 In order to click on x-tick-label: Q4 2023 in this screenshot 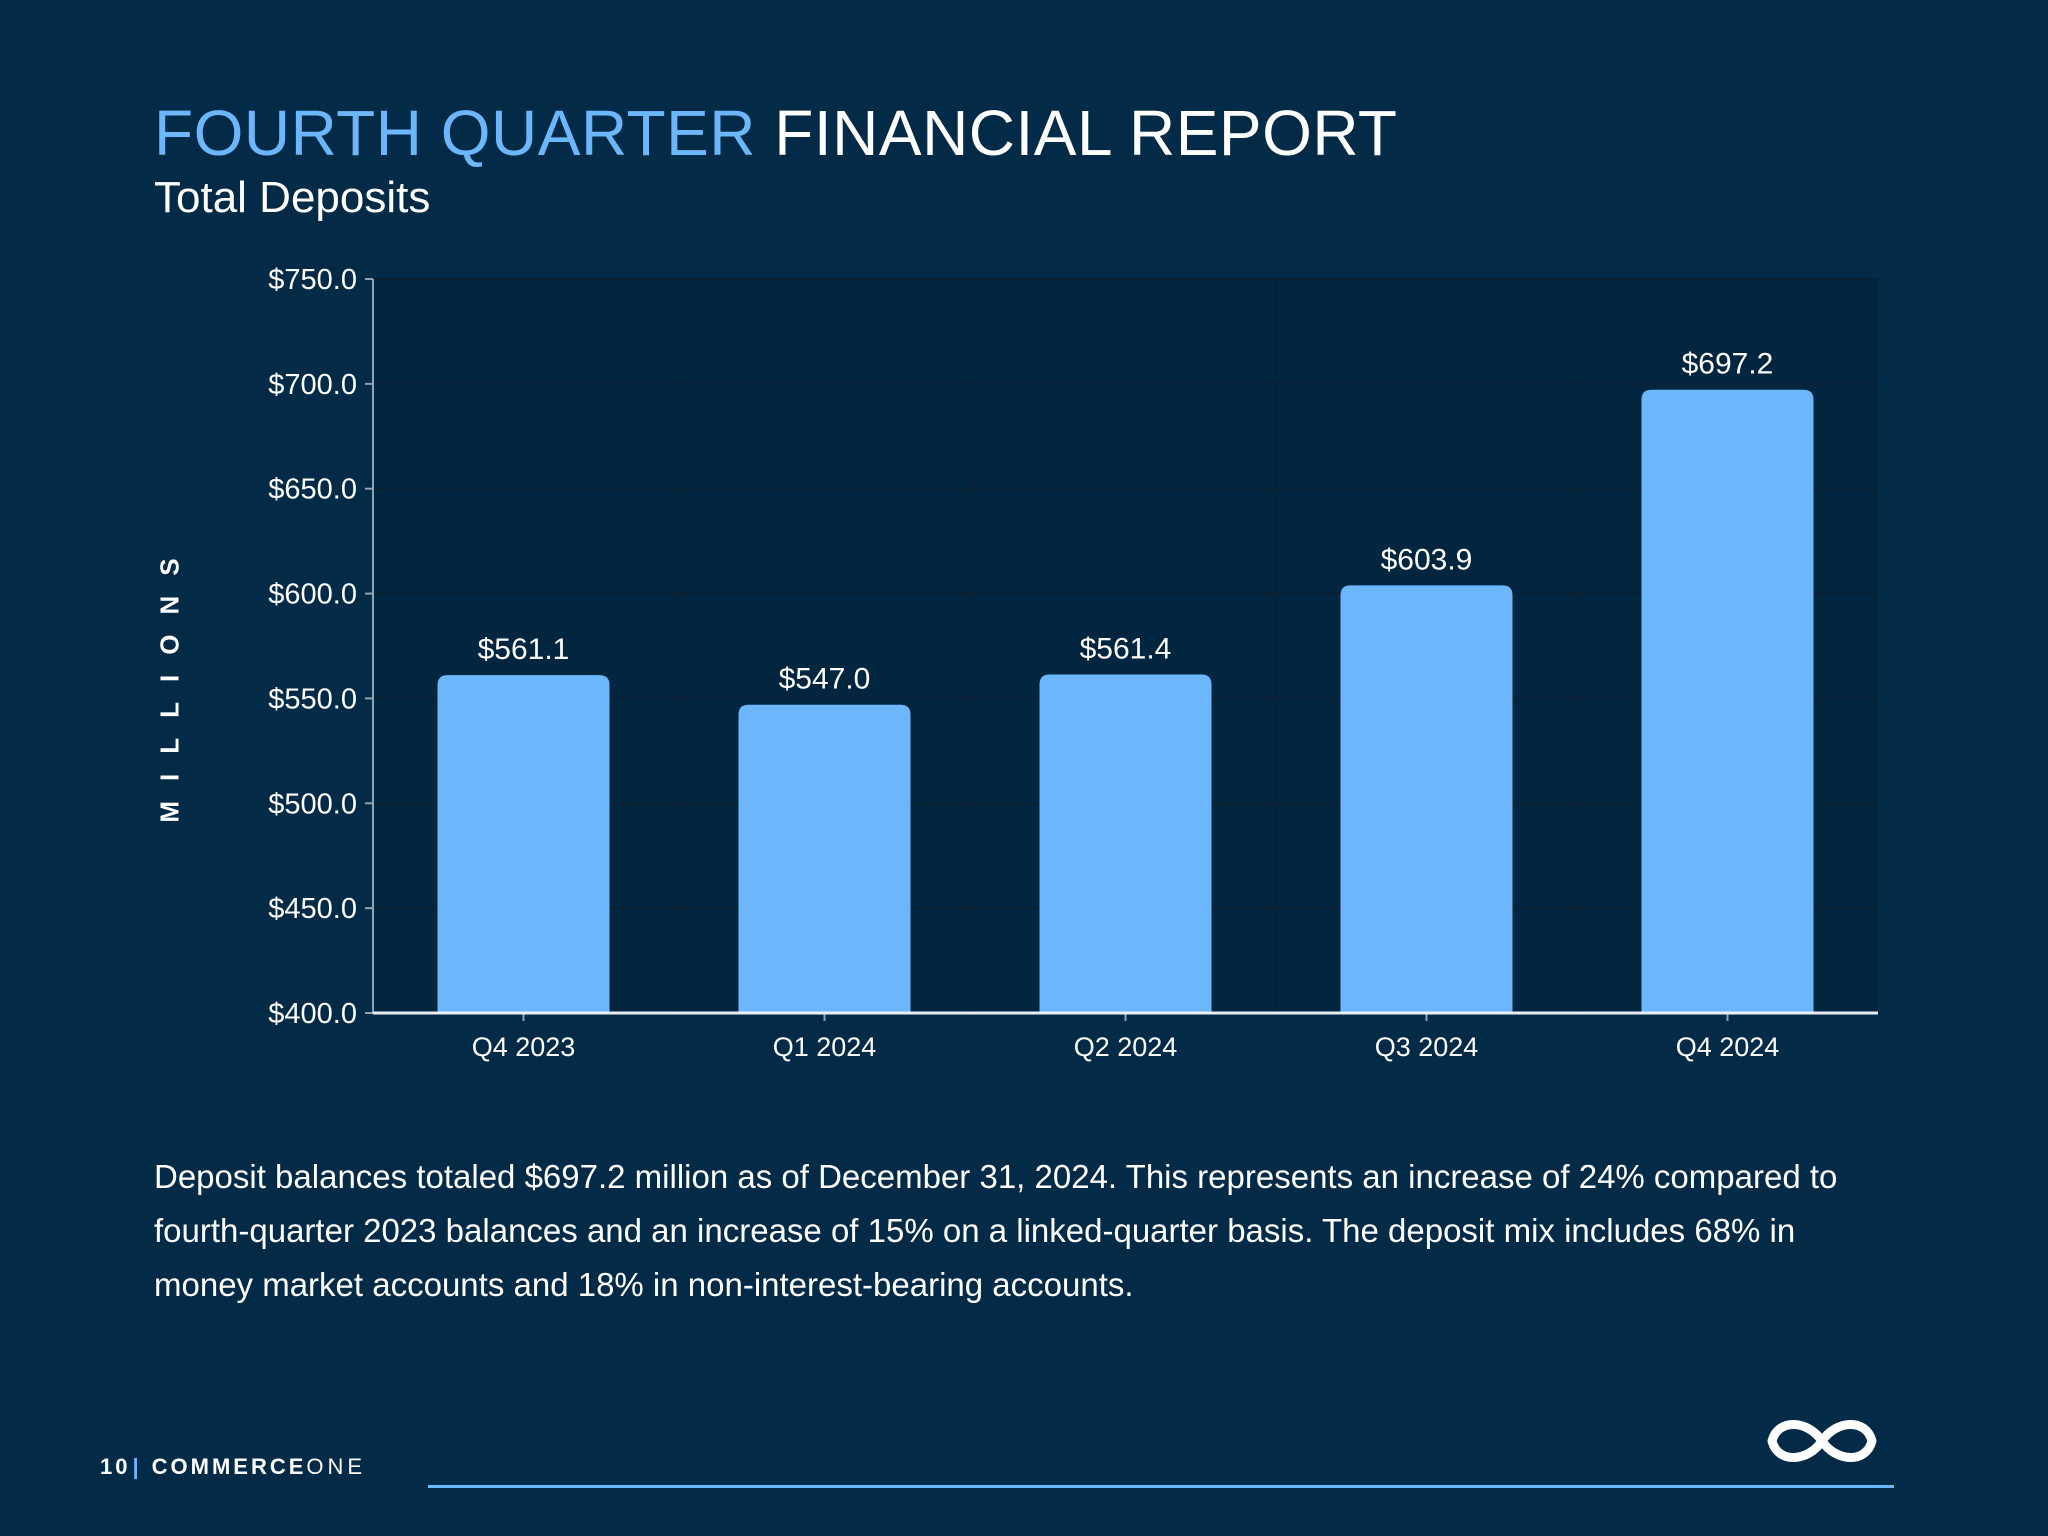, I will do `click(524, 1047)`.